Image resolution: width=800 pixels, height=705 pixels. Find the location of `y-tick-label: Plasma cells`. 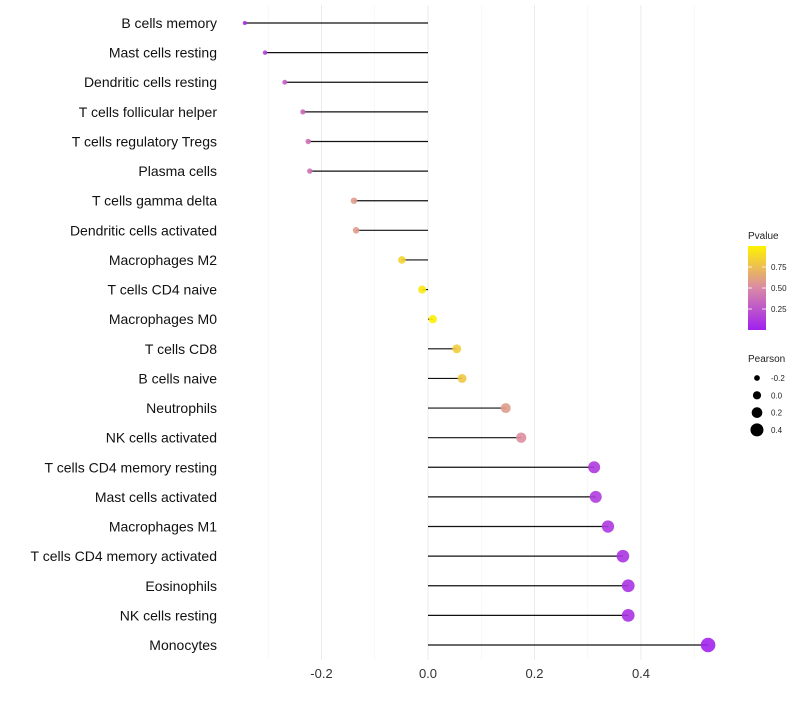

y-tick-label: Plasma cells is located at coordinates (177, 171).